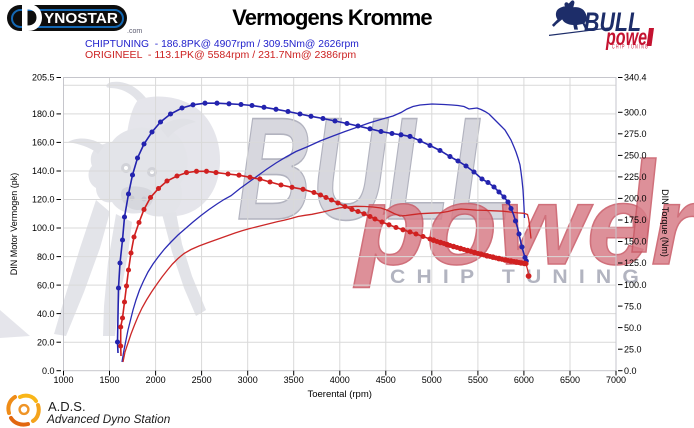 The height and width of the screenshot is (428, 694). Describe the element at coordinates (432, 380) in the screenshot. I see `svg-text: 5000` at that location.